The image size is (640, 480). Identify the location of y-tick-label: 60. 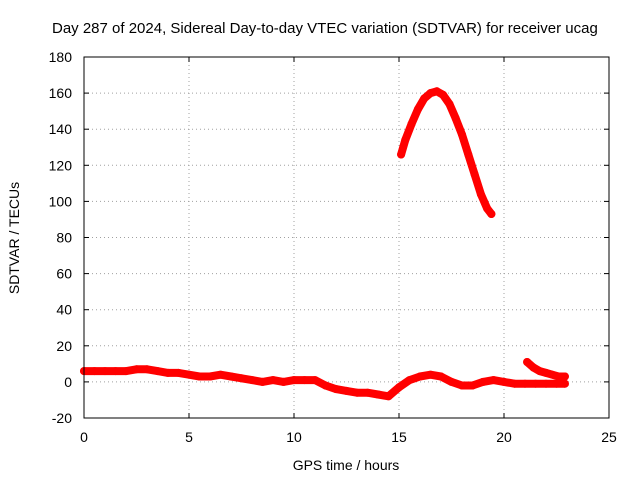
(64, 274).